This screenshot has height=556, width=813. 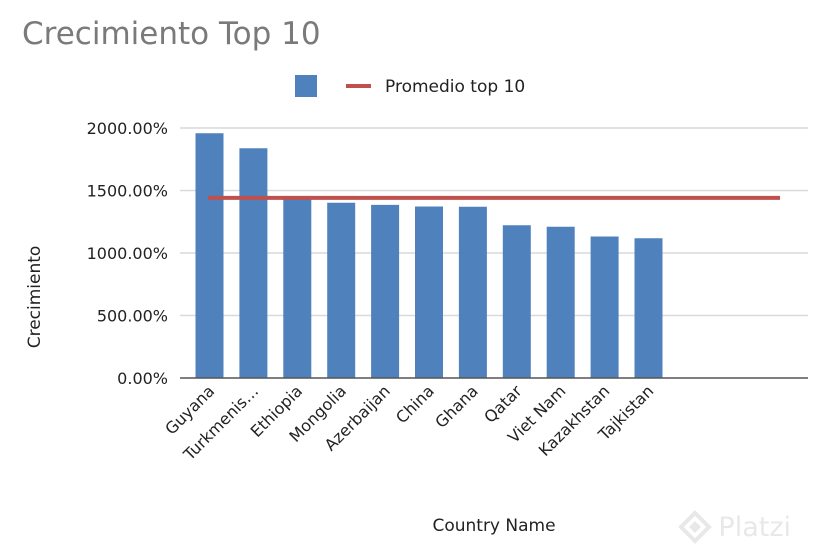 I want to click on bar-ethiopia, so click(x=297, y=288).